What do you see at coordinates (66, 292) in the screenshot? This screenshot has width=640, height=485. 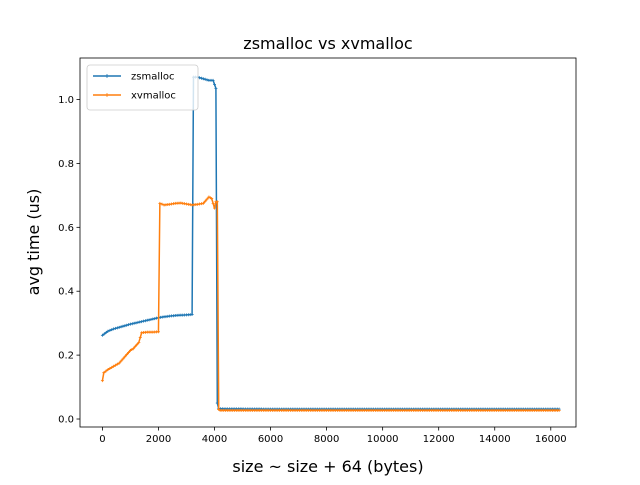 I see `y-tick-label: 0.4` at bounding box center [66, 292].